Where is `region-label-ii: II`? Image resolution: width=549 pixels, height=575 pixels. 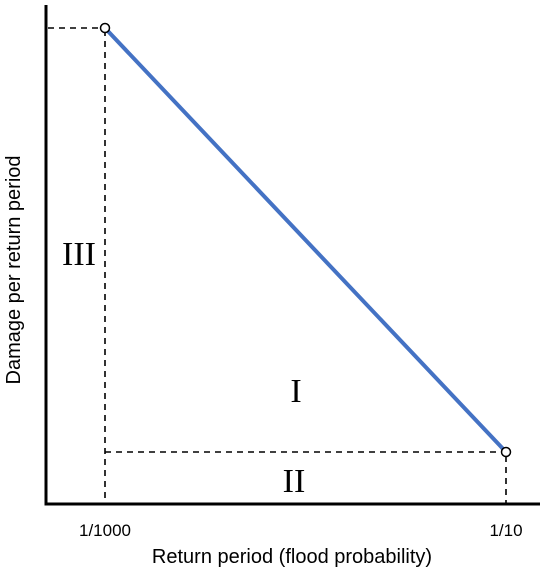 region-label-ii: II is located at coordinates (294, 481).